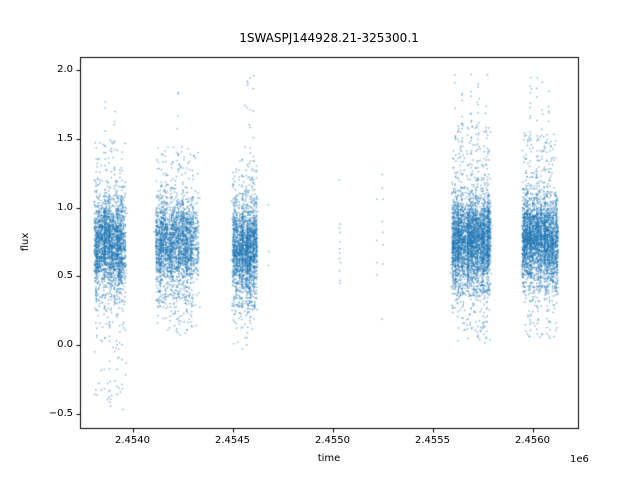 This screenshot has width=640, height=480. What do you see at coordinates (329, 38) in the screenshot?
I see `chart-title: 1SWASPJ144928.21-325300.1` at bounding box center [329, 38].